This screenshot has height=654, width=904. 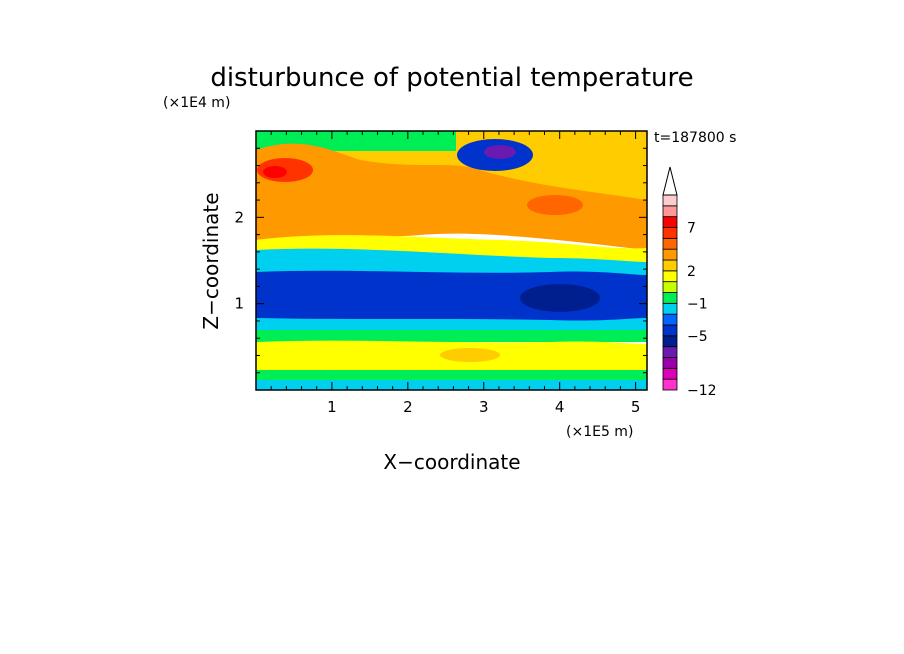 I want to click on colorbar-label: −5, so click(x=697, y=337).